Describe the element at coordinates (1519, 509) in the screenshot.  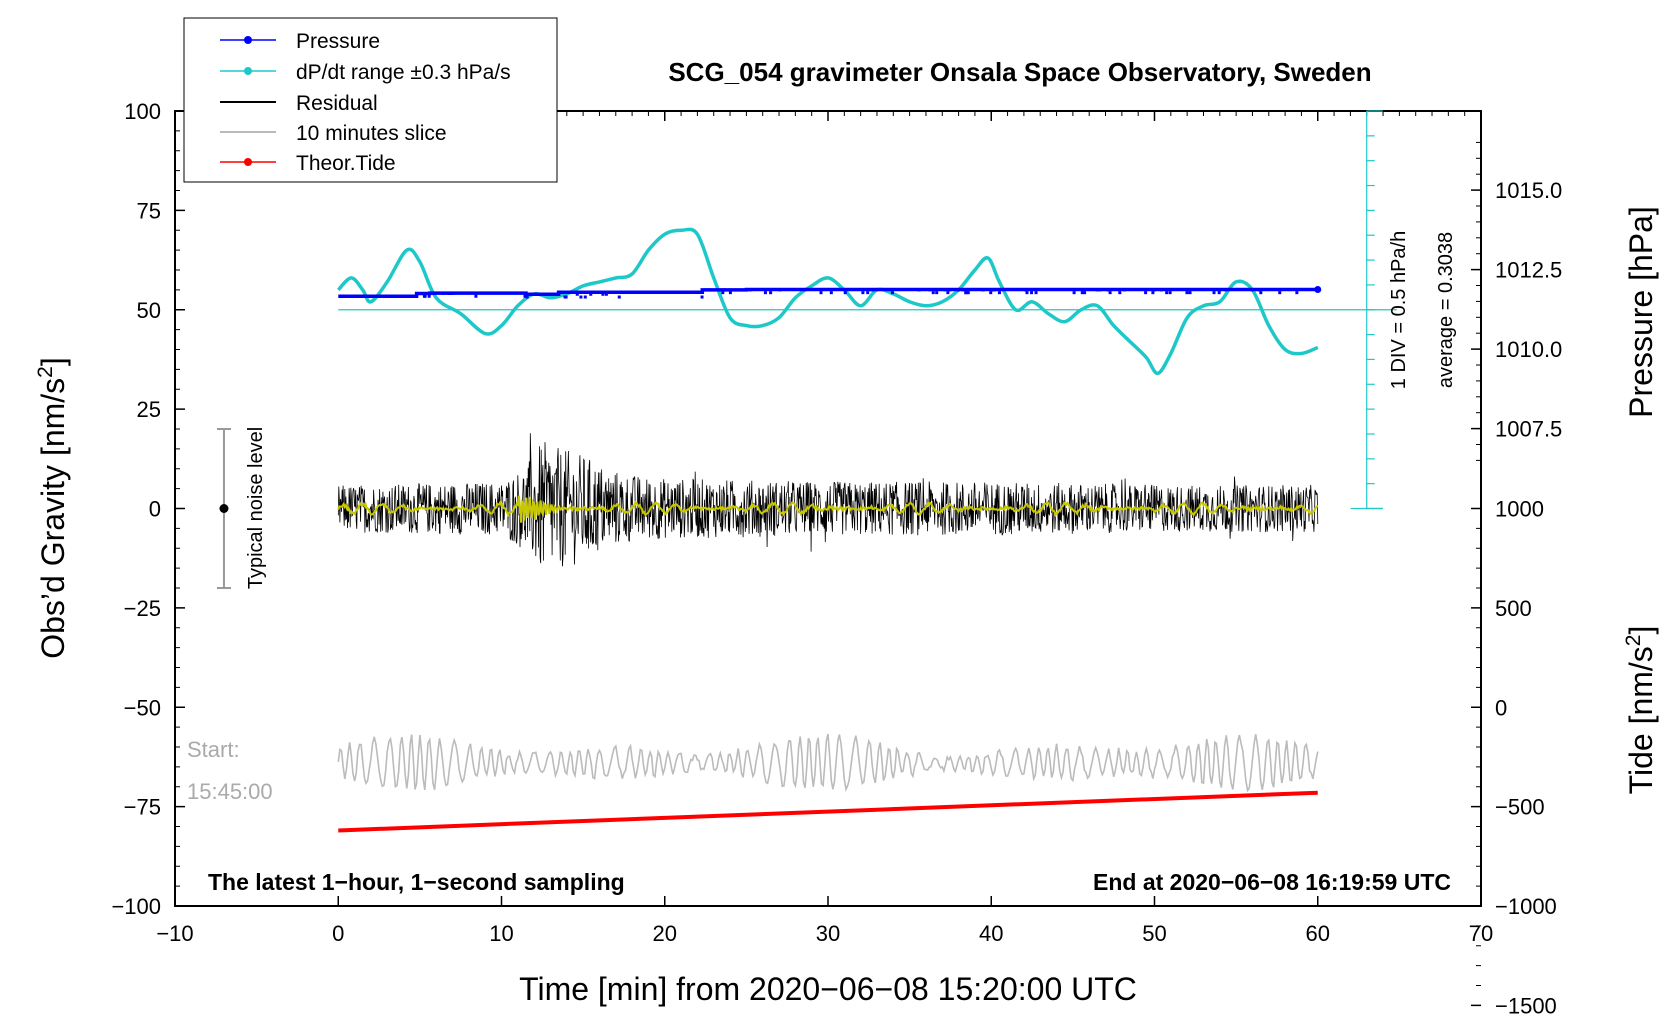
I see `tide-tick-label: 1000` at that location.